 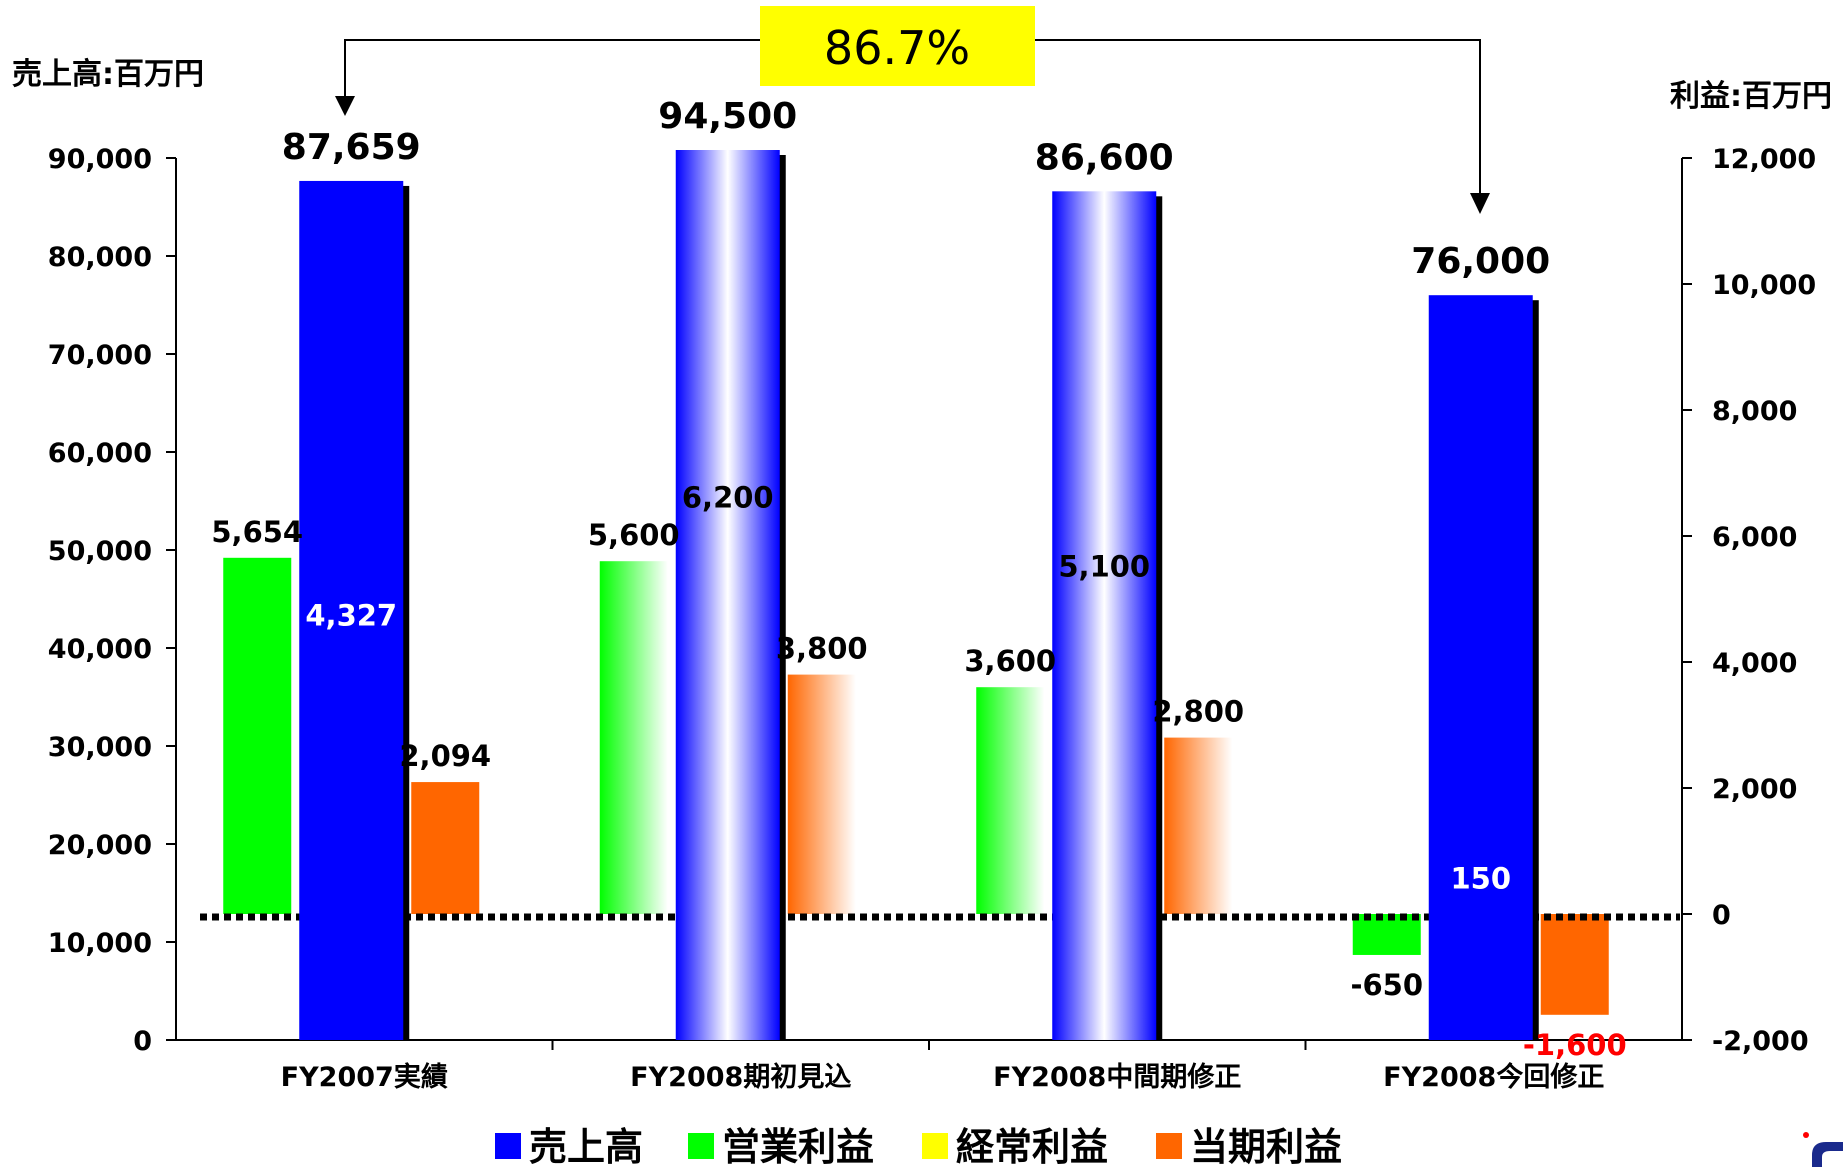 What do you see at coordinates (1258, 117) in the screenshot?
I see `callout-connector-right` at bounding box center [1258, 117].